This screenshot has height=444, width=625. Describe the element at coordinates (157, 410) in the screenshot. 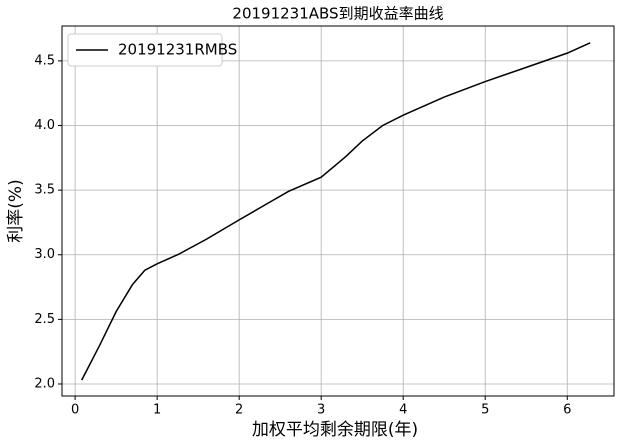

I see `x-tick-label: 1` at that location.